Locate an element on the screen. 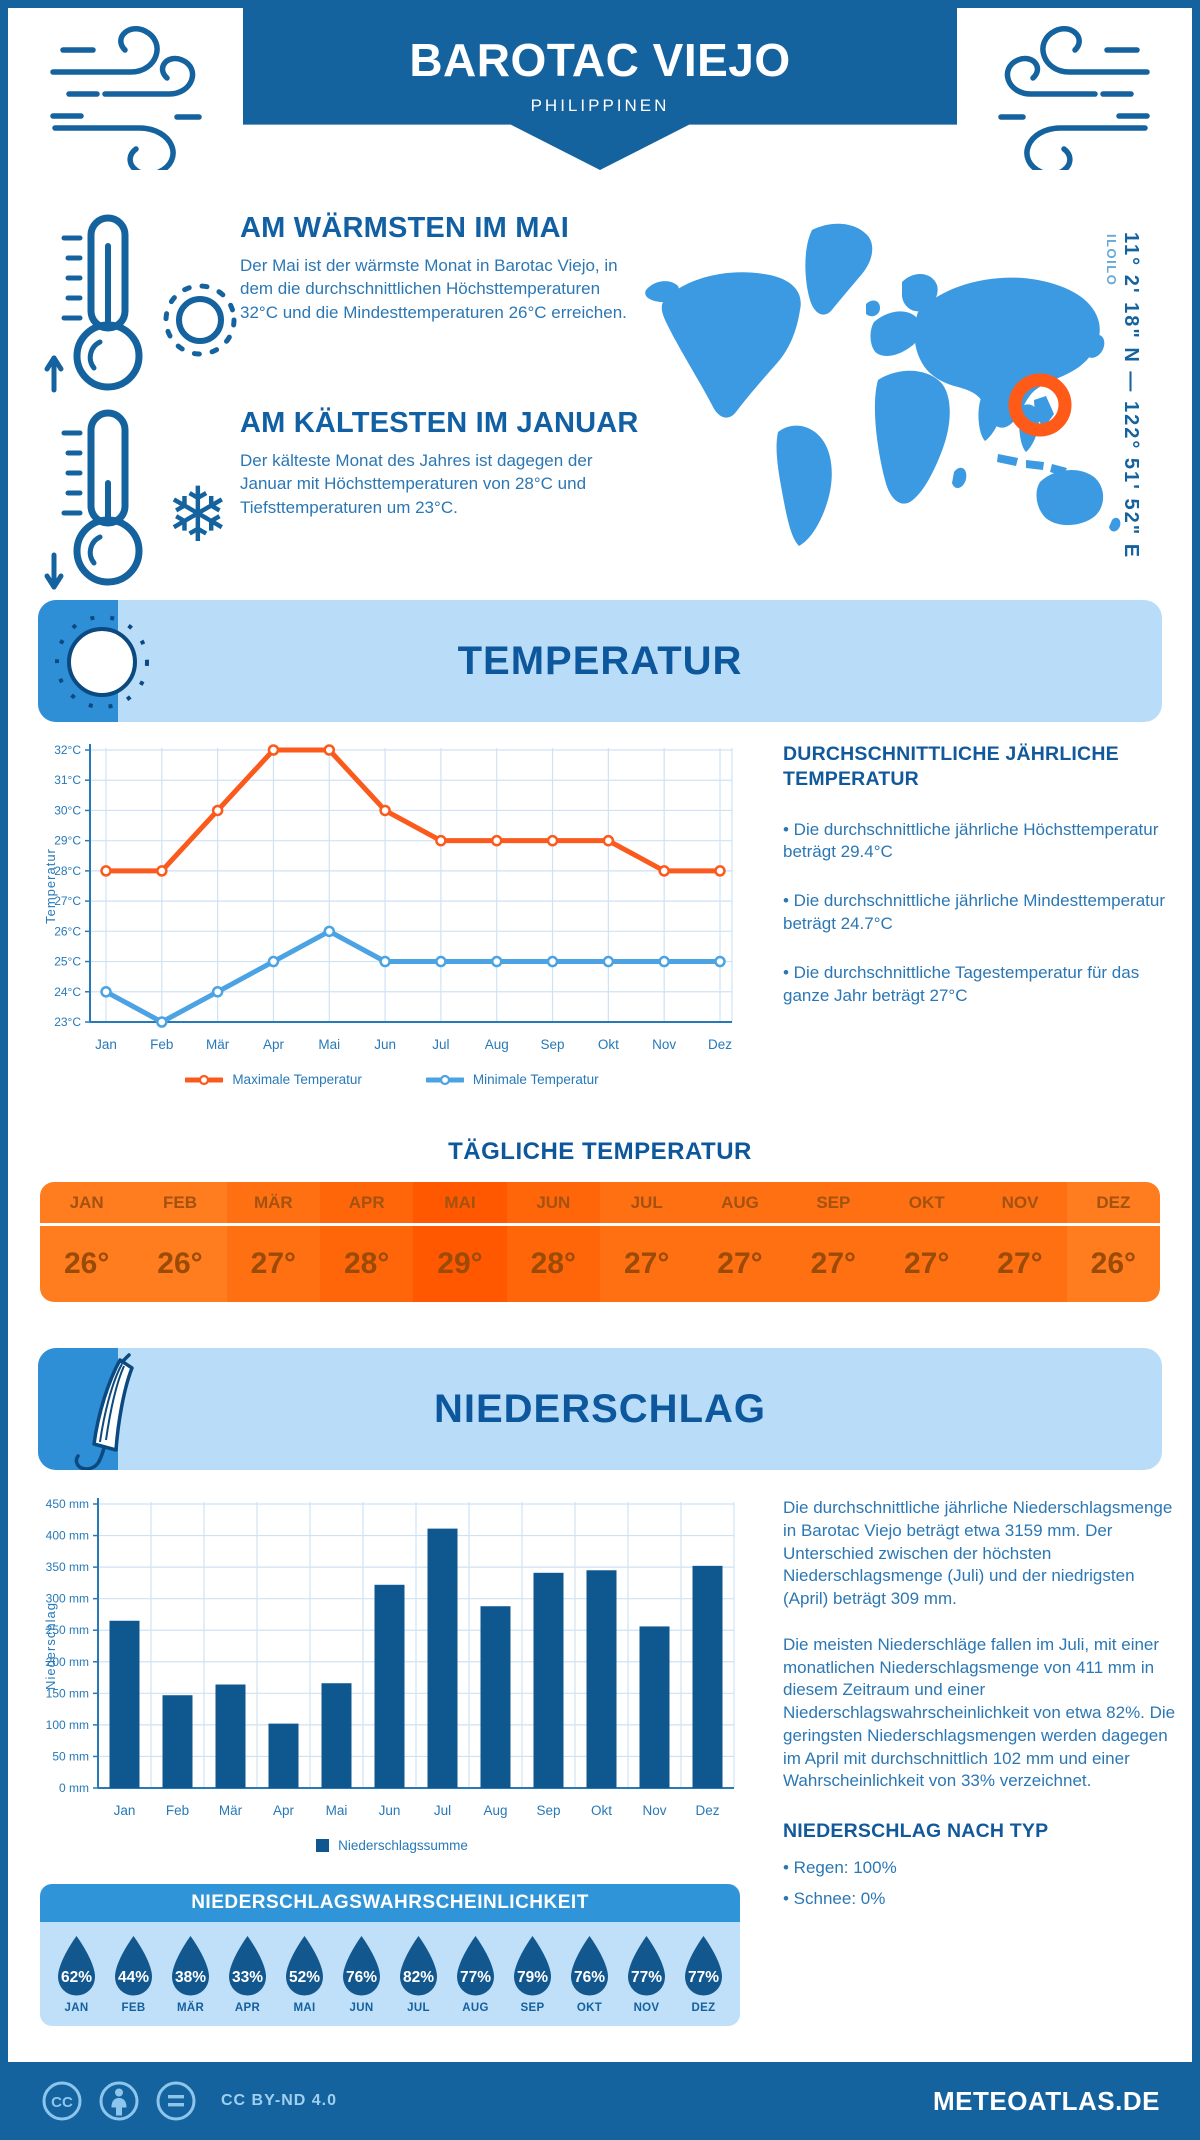  svg-text: 82% is located at coordinates (418, 1977).